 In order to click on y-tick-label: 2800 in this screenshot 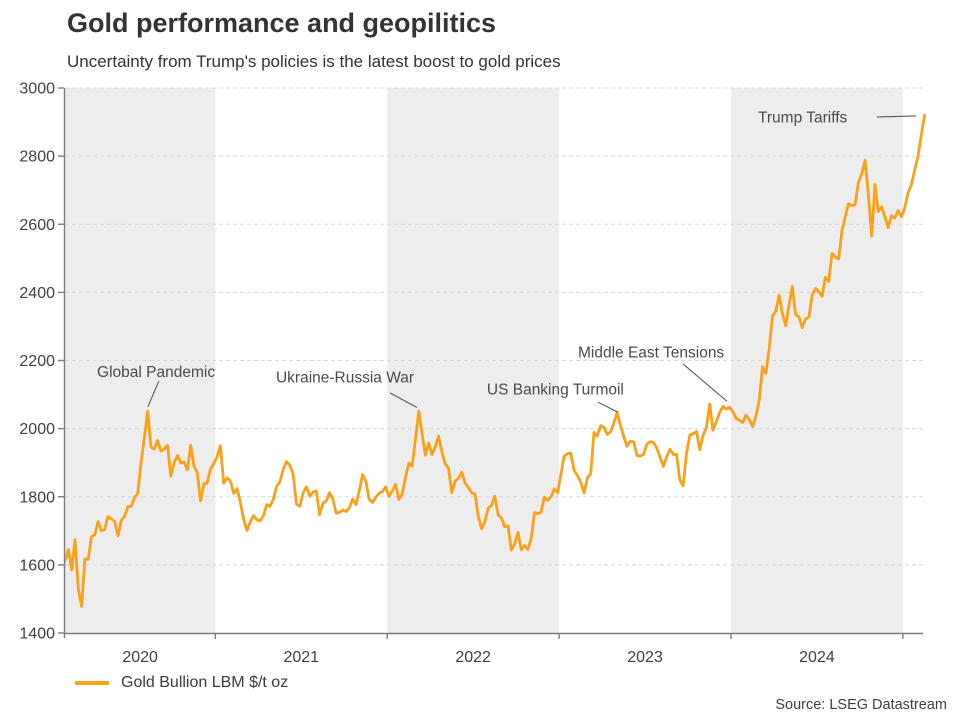, I will do `click(37, 157)`.